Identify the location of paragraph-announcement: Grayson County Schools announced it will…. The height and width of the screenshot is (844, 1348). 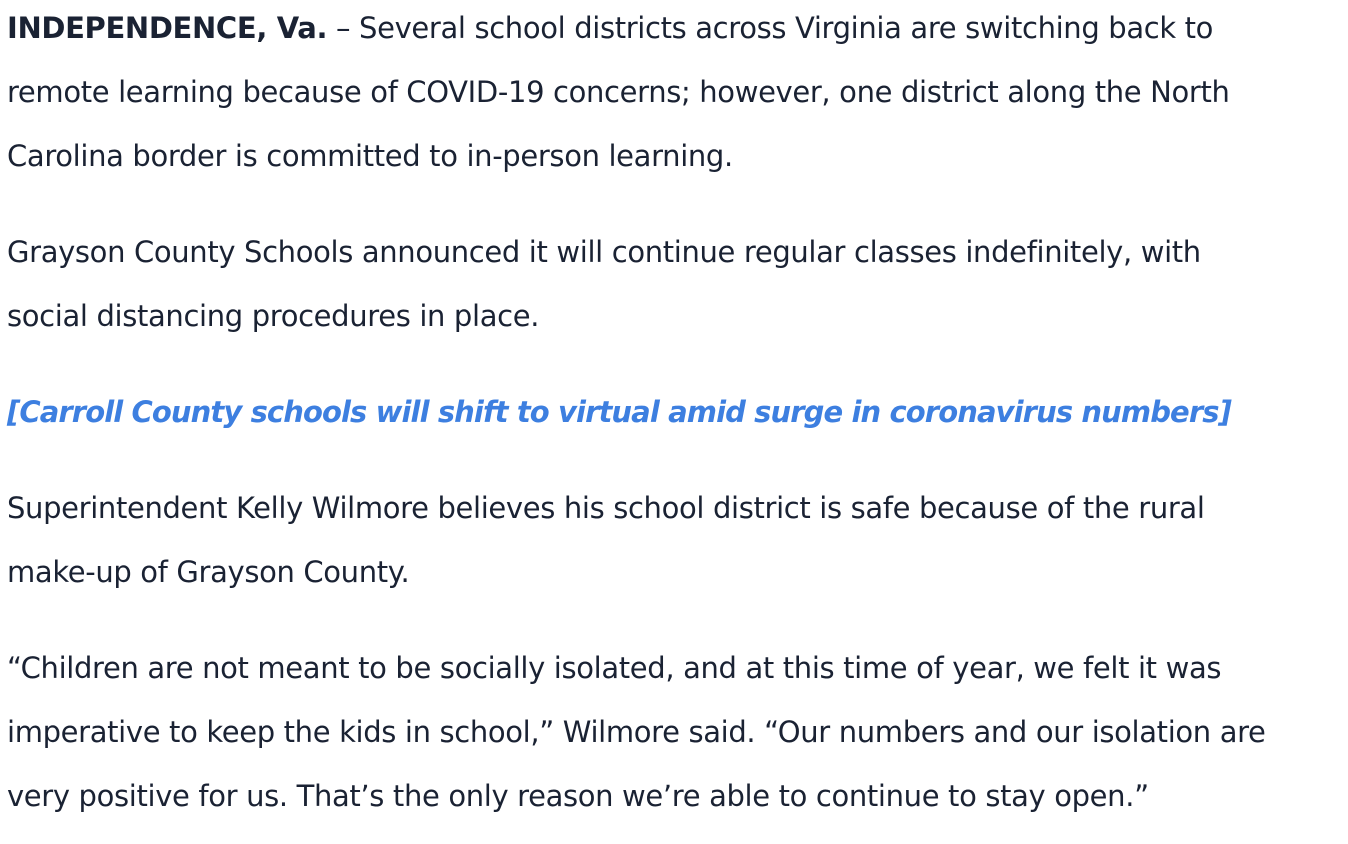
(604, 284).